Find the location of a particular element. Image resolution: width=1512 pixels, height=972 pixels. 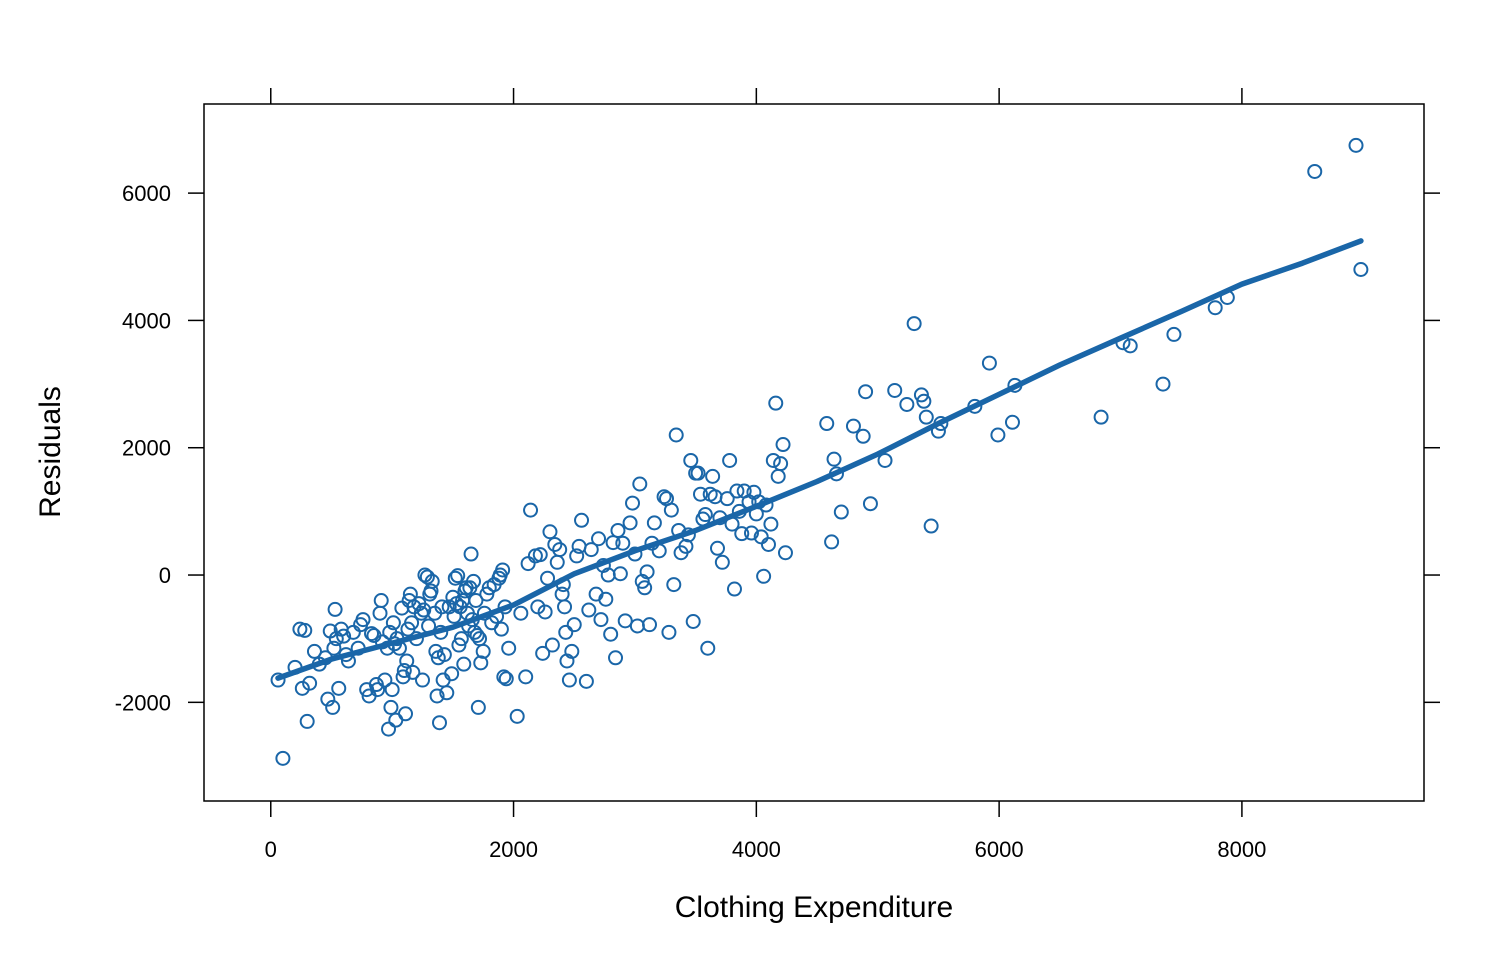

y-tick-label: -2000 is located at coordinates (143, 702).